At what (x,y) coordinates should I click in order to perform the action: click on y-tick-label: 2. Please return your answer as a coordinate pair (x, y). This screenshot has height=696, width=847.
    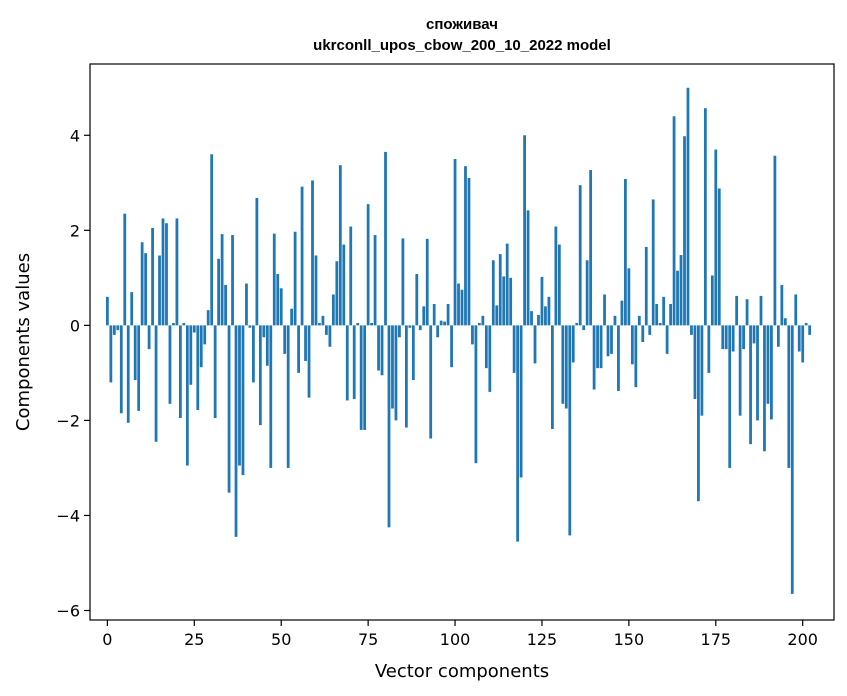
    Looking at the image, I should click on (75, 230).